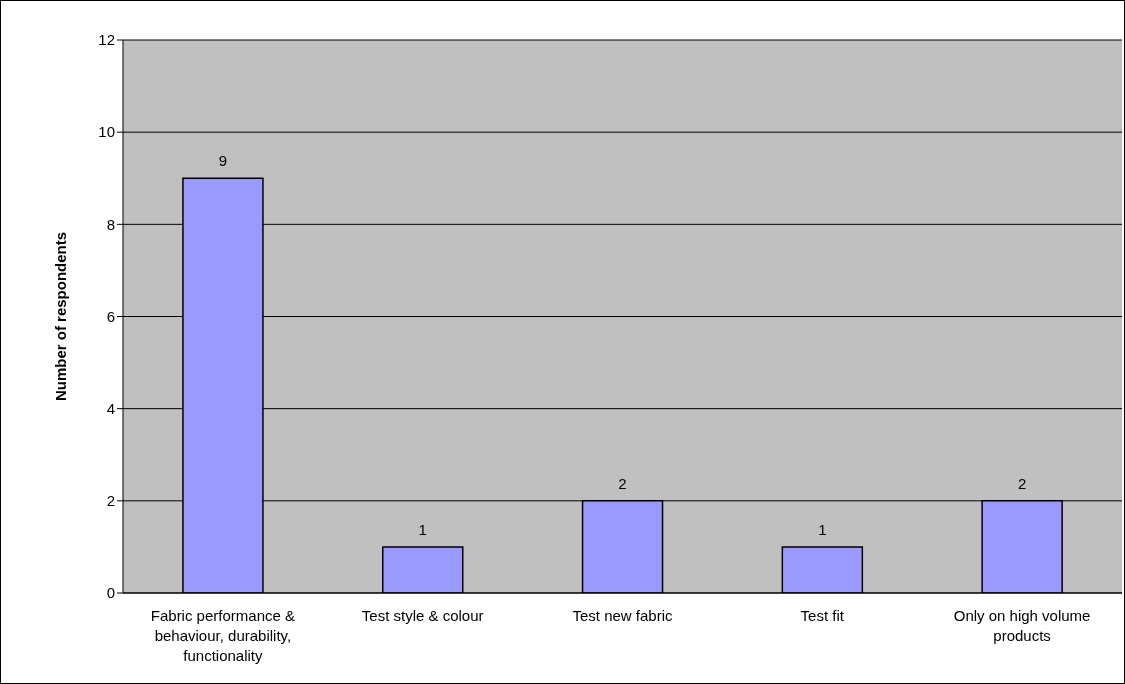 This screenshot has height=684, width=1125. I want to click on y-tick-label: 2, so click(110, 501).